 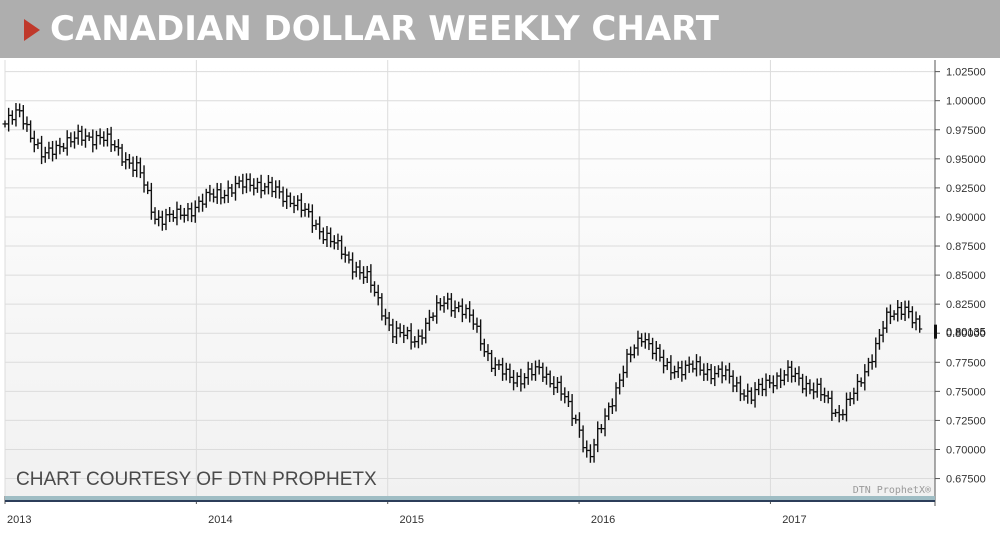 I want to click on play-arrow-icon, so click(x=32, y=30).